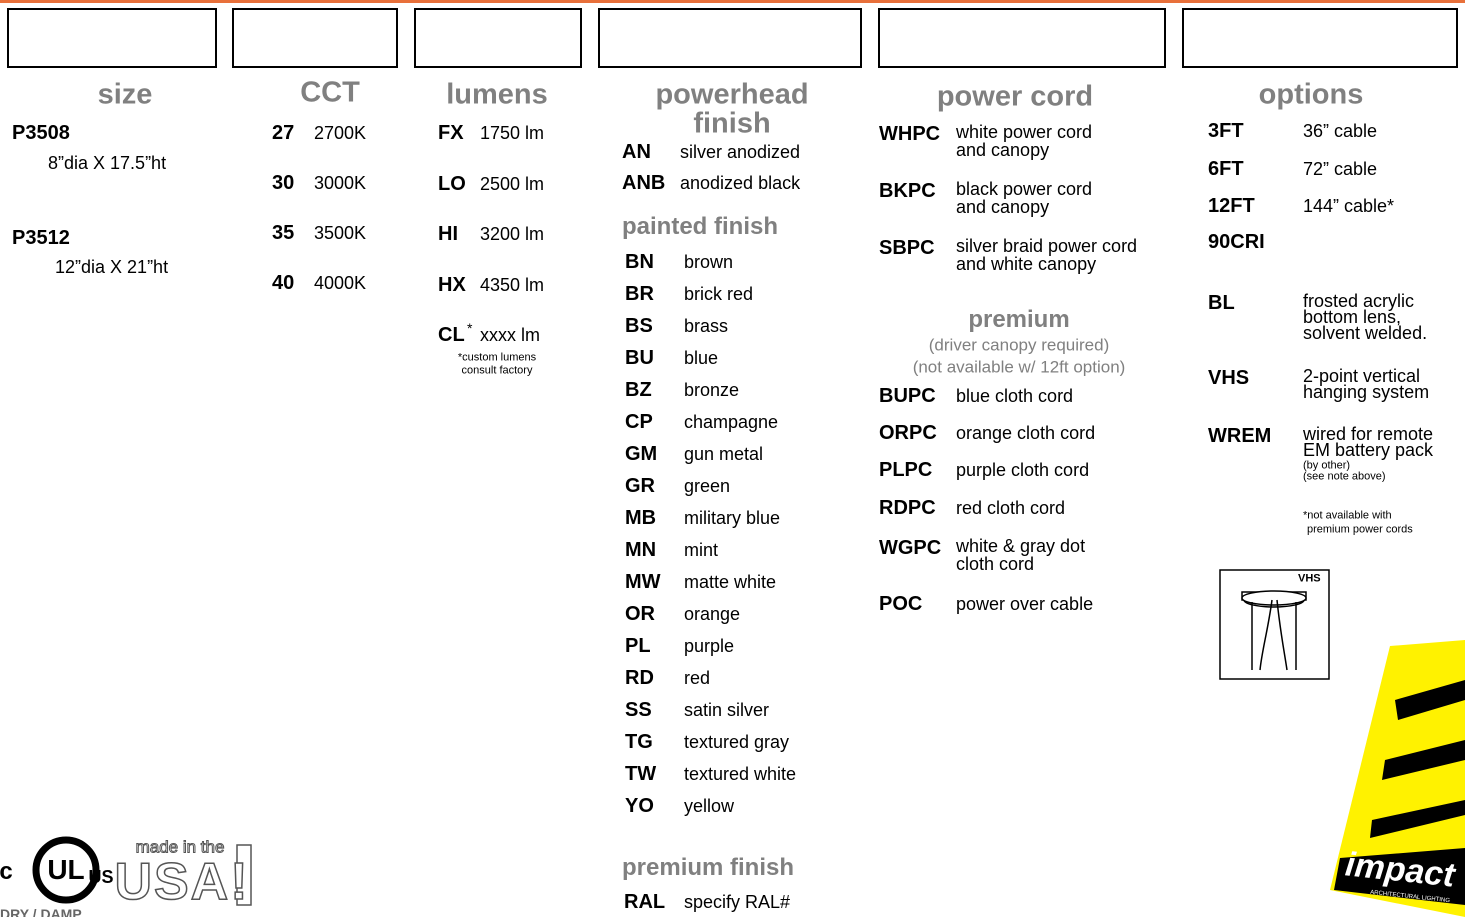  What do you see at coordinates (1023, 469) in the screenshot?
I see `option-desc: purple cloth cord` at bounding box center [1023, 469].